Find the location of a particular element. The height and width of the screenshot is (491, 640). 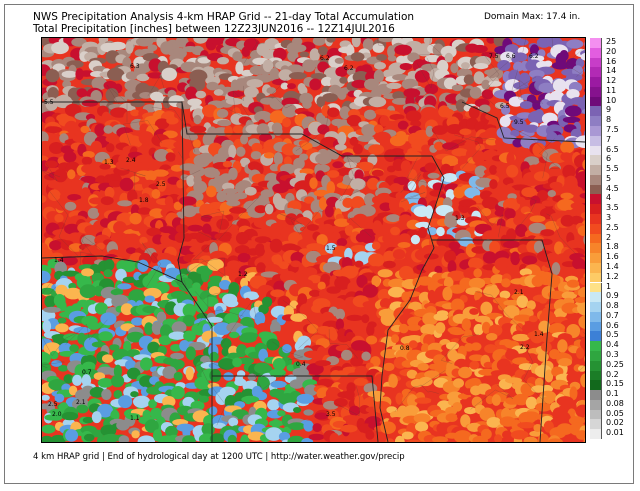

legend-label: 8 is located at coordinates (609, 120).